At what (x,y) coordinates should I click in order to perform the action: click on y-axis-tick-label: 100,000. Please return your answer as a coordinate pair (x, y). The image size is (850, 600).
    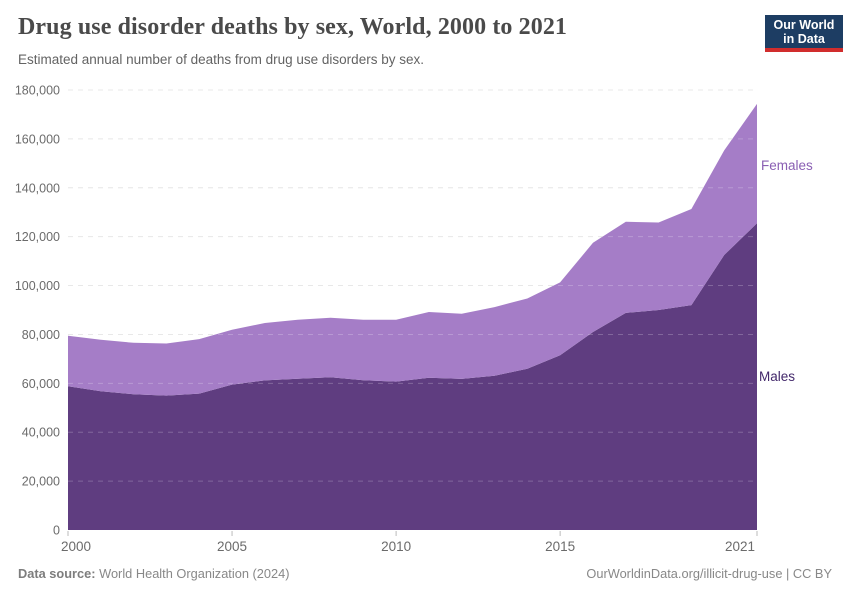
    Looking at the image, I should click on (37, 286).